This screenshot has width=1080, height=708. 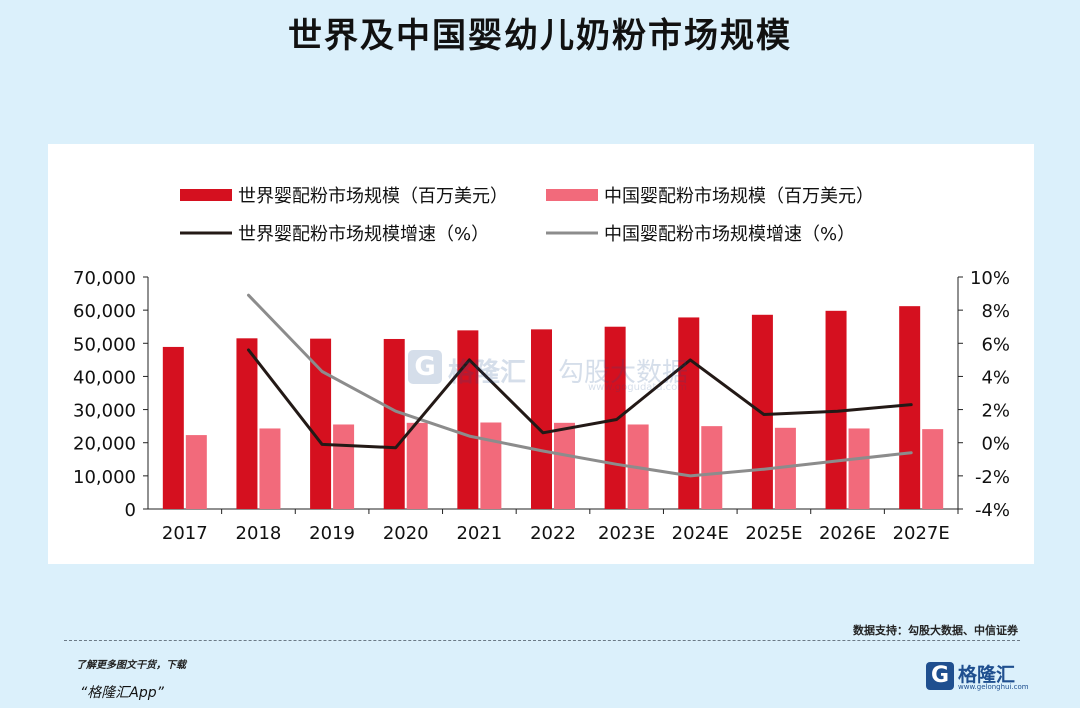 I want to click on divider, so click(x=542, y=640).